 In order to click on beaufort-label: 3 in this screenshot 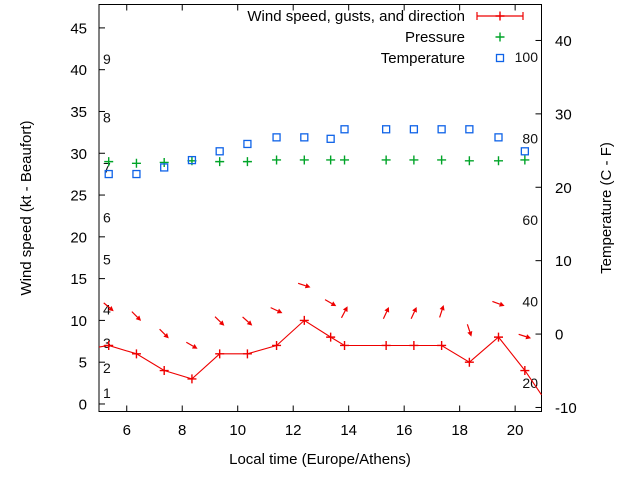, I will do `click(107, 343)`.